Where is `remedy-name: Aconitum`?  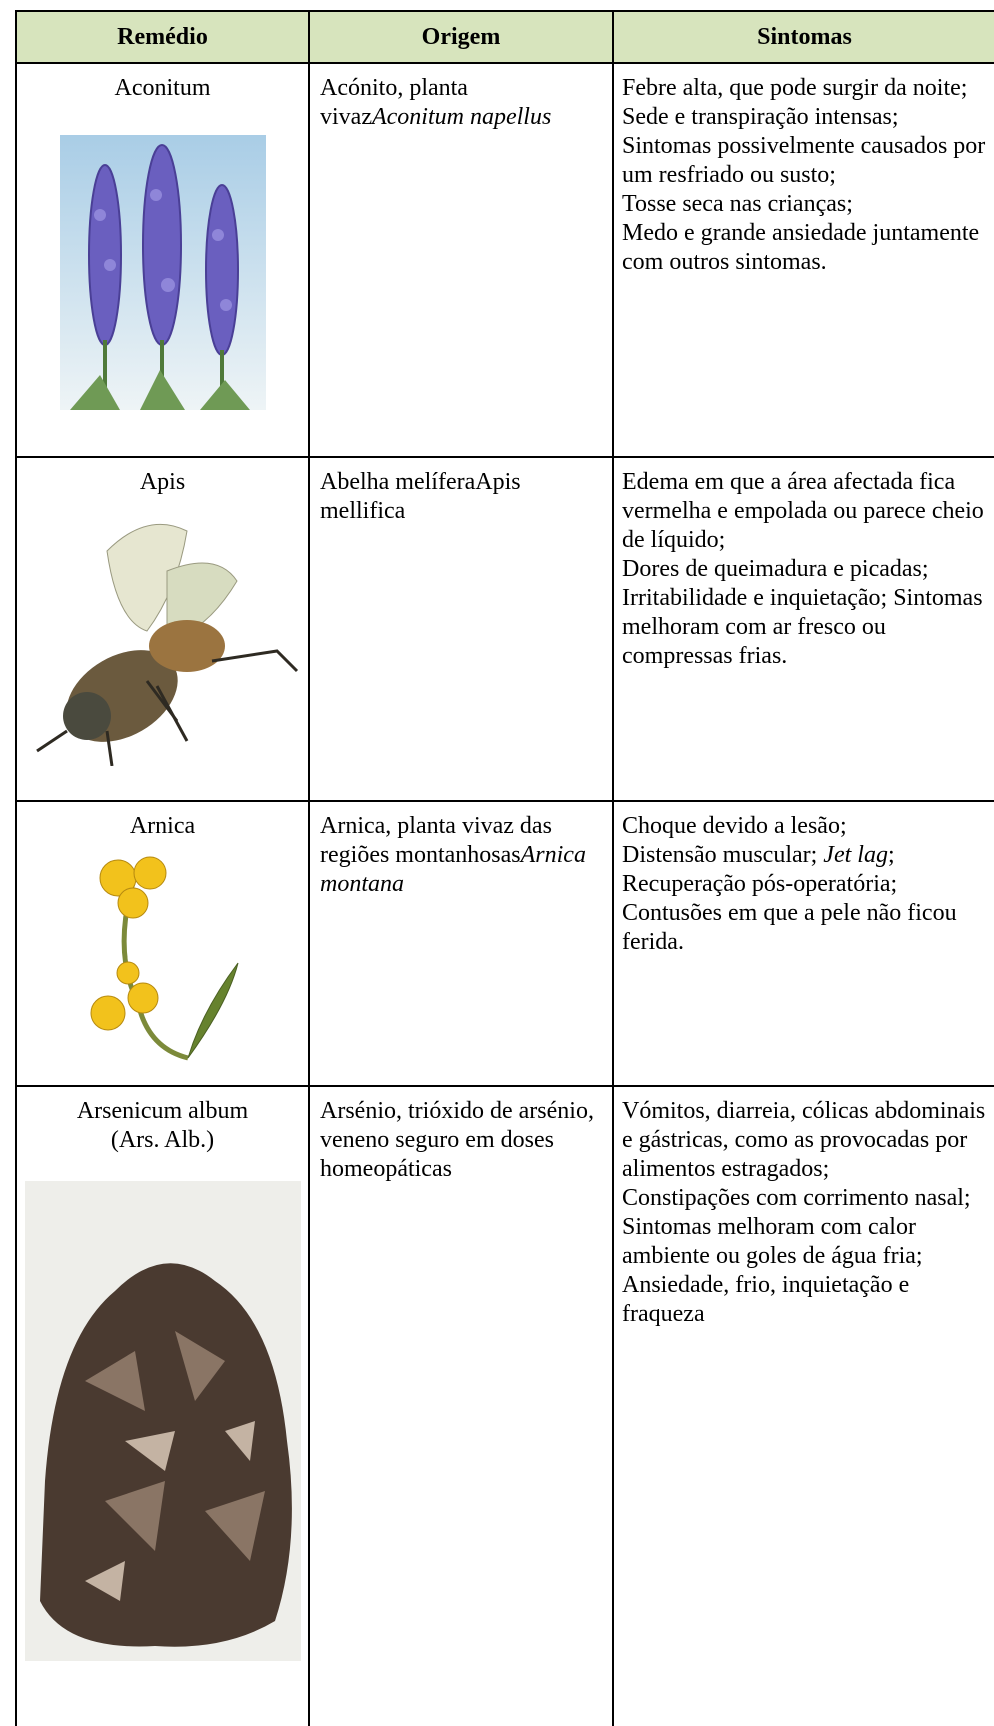
remedy-name: Aconitum is located at coordinates (162, 88).